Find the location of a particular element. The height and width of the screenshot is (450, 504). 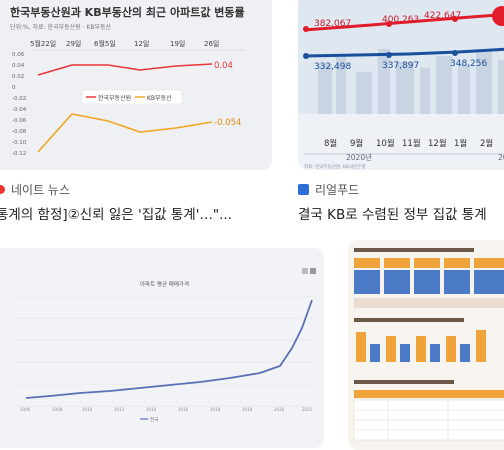

date-label: 29일 is located at coordinates (73, 43).